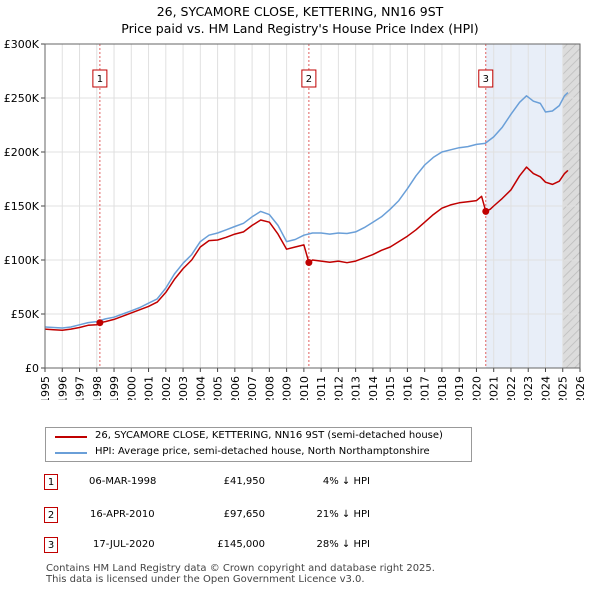  Describe the element at coordinates (425, 388) in the screenshot. I see `x-tick-label: 2017` at that location.